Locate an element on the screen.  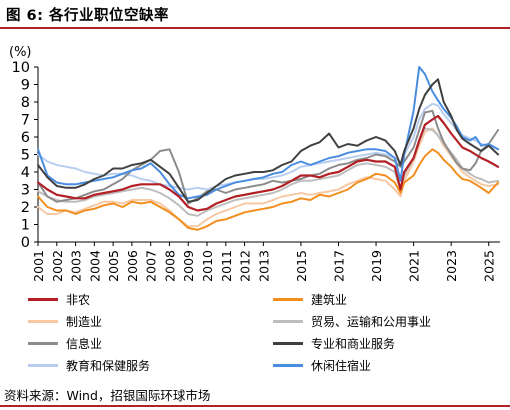
y-tick-label: 7 is located at coordinates (25, 121).